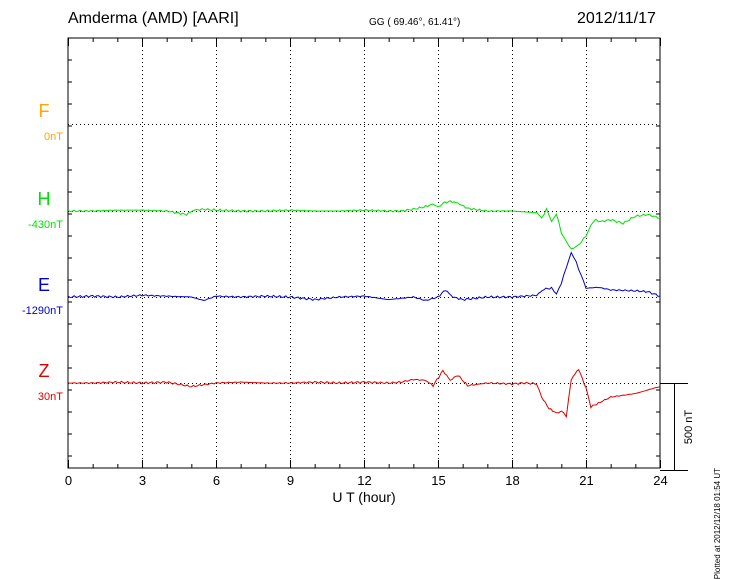 This screenshot has width=730, height=579. I want to click on series-baseline-label-h: -430nT, so click(45, 225).